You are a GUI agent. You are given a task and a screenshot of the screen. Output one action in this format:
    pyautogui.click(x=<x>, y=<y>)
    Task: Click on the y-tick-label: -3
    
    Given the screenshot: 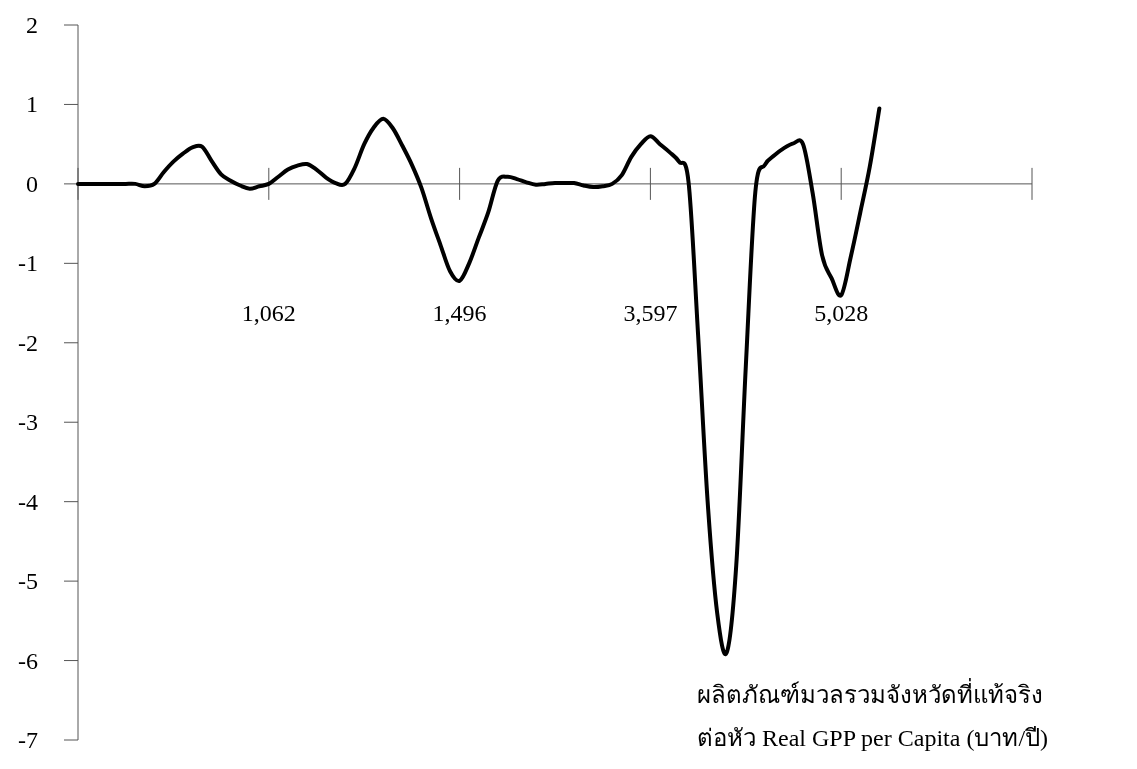 What is the action you would take?
    pyautogui.click(x=28, y=422)
    